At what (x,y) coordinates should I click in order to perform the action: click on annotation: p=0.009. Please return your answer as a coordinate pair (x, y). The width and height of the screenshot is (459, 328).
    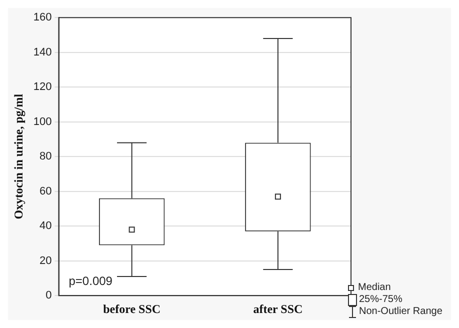
    Looking at the image, I should click on (90, 281).